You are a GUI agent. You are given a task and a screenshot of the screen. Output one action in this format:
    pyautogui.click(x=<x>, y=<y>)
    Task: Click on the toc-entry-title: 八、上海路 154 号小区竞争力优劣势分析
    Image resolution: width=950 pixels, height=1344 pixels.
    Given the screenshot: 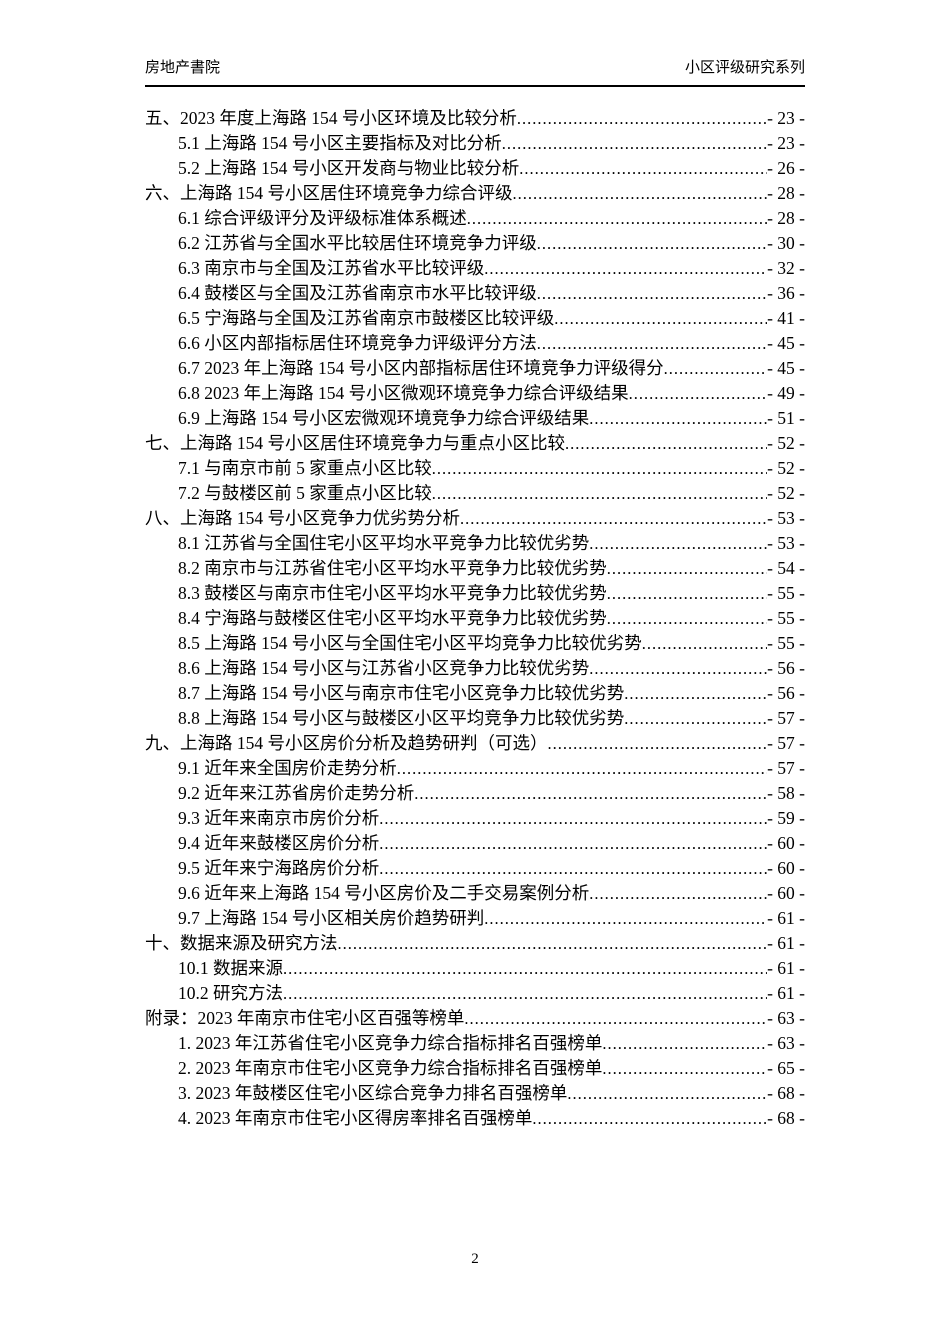 What is the action you would take?
    pyautogui.click(x=302, y=518)
    